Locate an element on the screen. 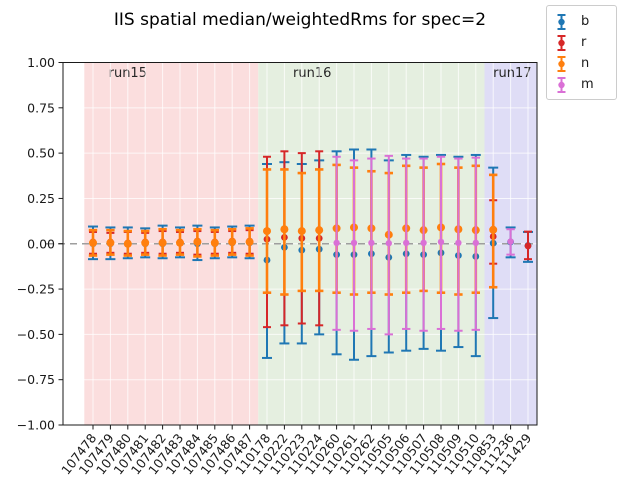  legend: b r n m is located at coordinates (581, 52).